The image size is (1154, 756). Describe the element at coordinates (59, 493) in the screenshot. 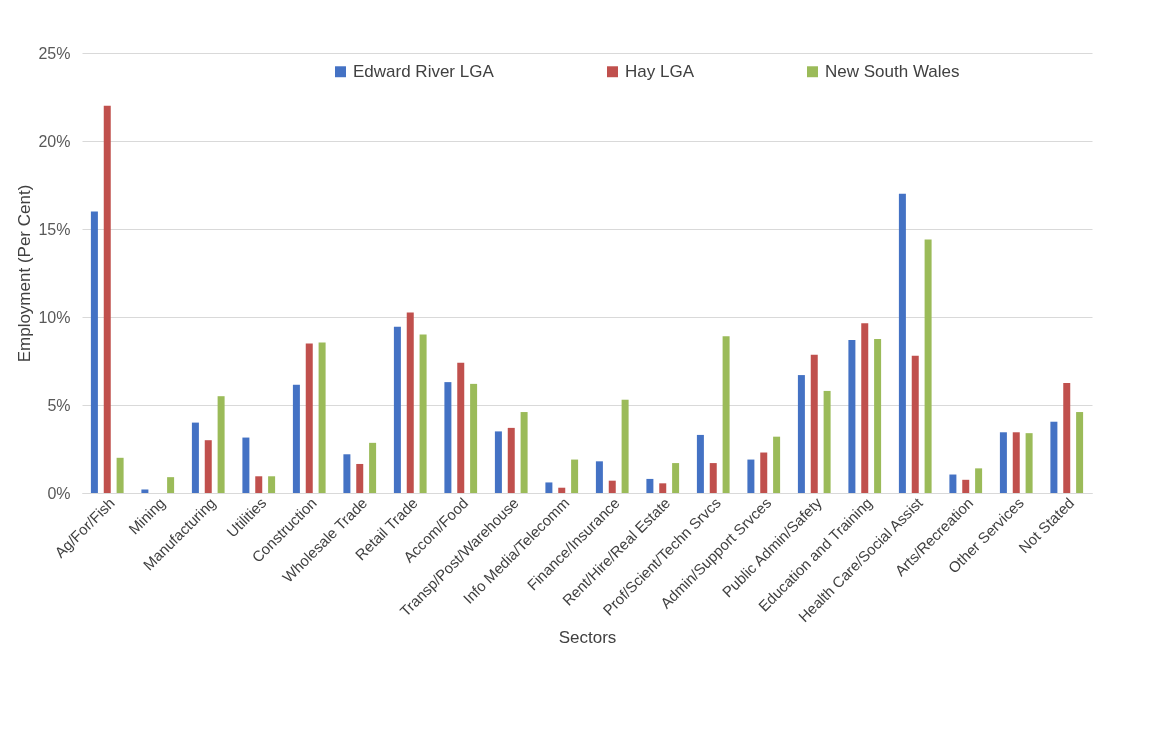

I see `y-tick-label: 0%` at that location.